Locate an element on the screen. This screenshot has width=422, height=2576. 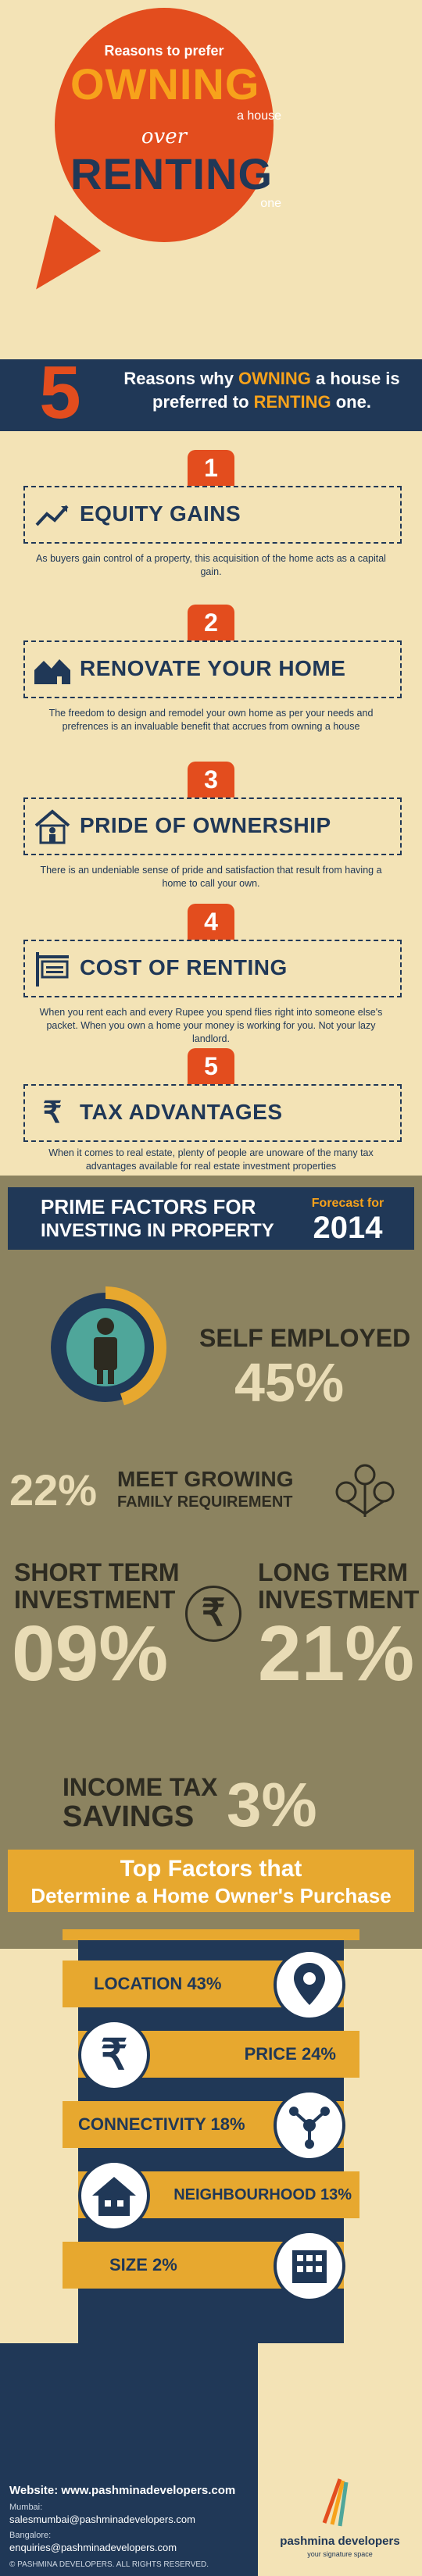
footer-brand: pashmina developers is located at coordinates (340, 2541).